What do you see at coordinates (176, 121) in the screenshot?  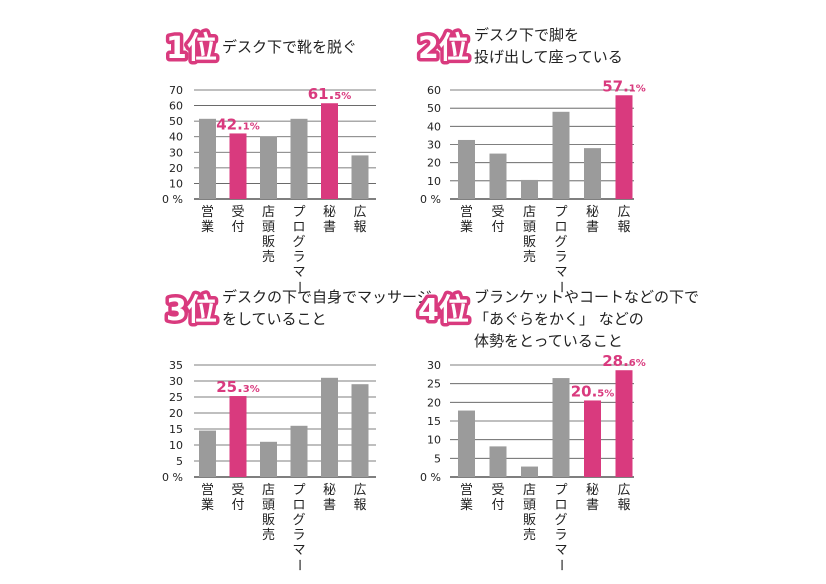 I see `y-tick-label: 50` at bounding box center [176, 121].